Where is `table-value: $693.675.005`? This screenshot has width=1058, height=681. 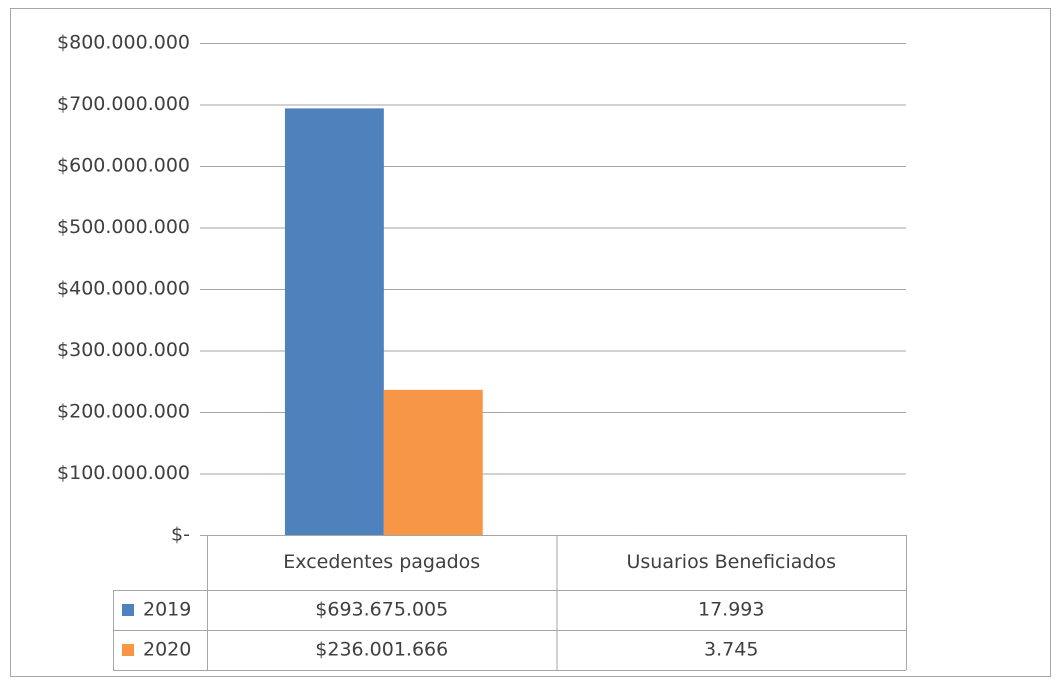
table-value: $693.675.005 is located at coordinates (381, 610).